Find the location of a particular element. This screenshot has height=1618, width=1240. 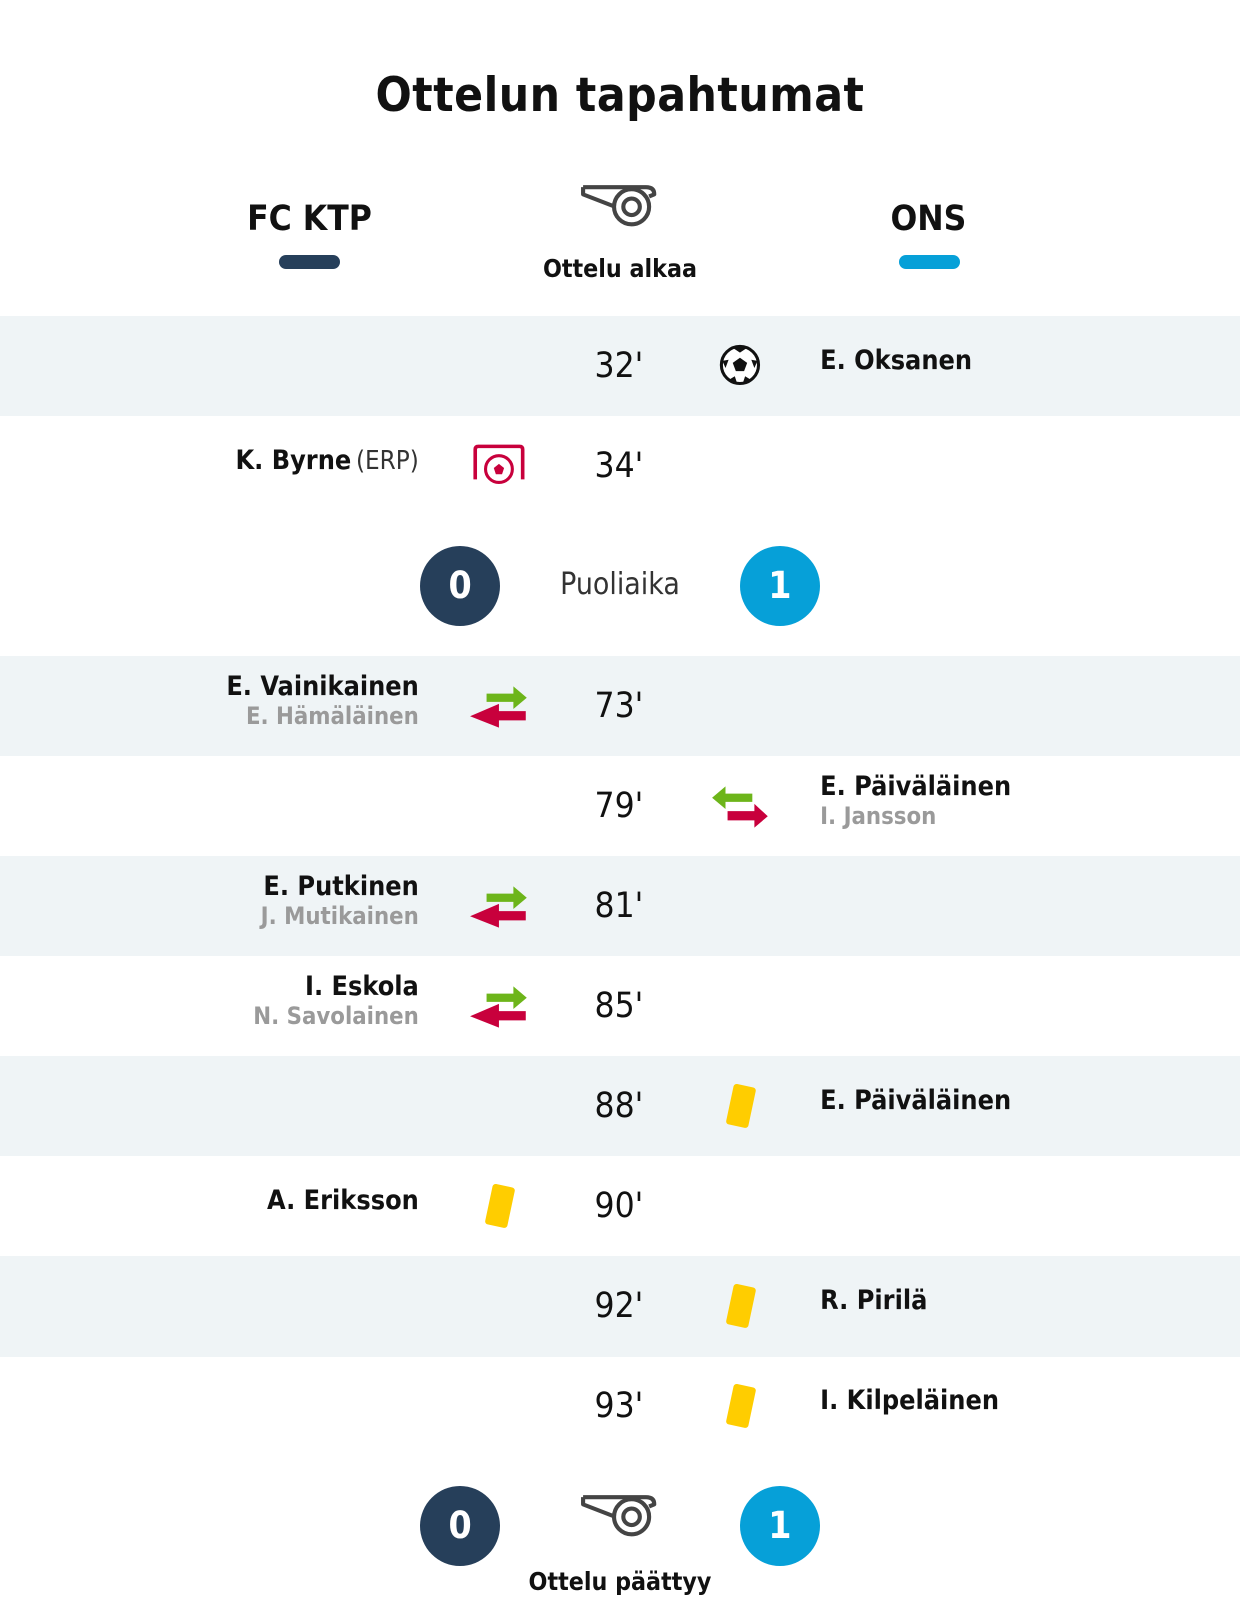

player-name: R. Pirilä is located at coordinates (874, 1301).